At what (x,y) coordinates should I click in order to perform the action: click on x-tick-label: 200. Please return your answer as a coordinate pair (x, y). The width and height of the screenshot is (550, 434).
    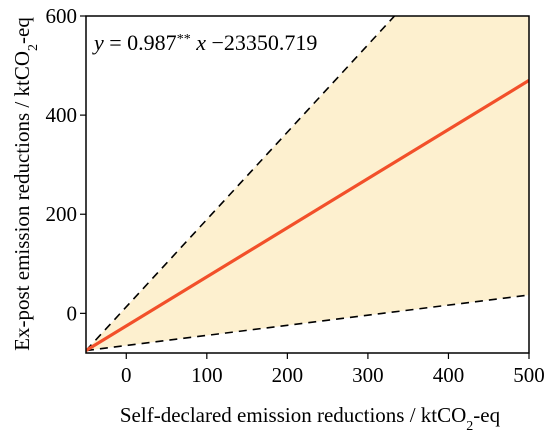
    Looking at the image, I should click on (288, 375).